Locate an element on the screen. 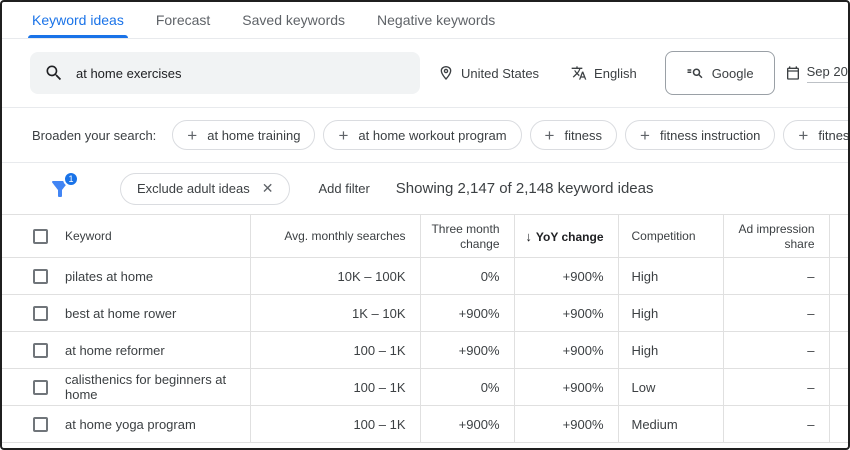 The width and height of the screenshot is (850, 450). network-value: Google is located at coordinates (732, 73).